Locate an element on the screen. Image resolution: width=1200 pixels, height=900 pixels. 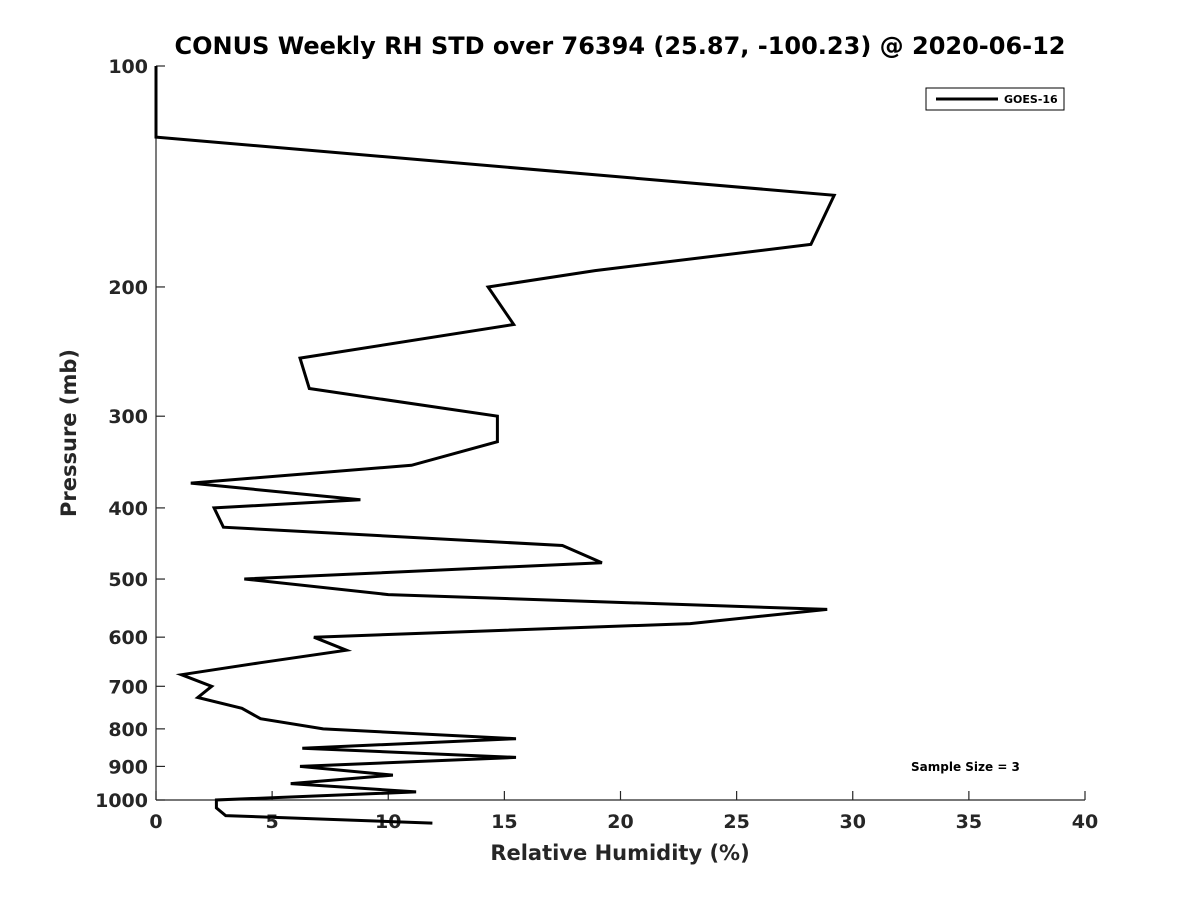
y-tick-label: 600 is located at coordinates (128, 638).